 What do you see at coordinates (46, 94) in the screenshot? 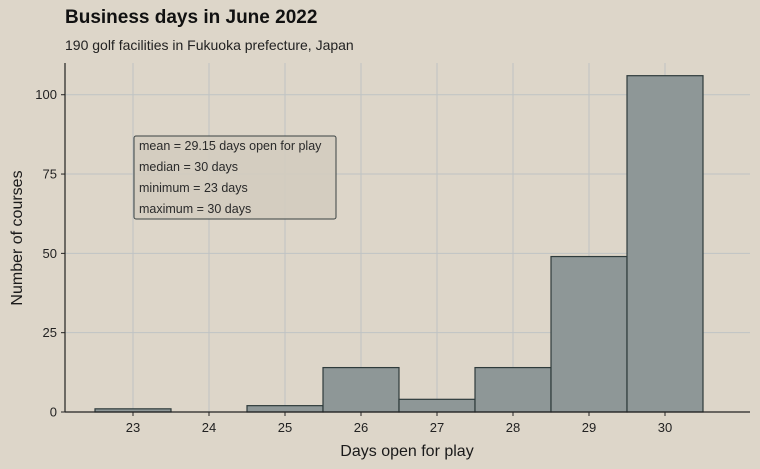
I see `y-tick-label-100: 100` at bounding box center [46, 94].